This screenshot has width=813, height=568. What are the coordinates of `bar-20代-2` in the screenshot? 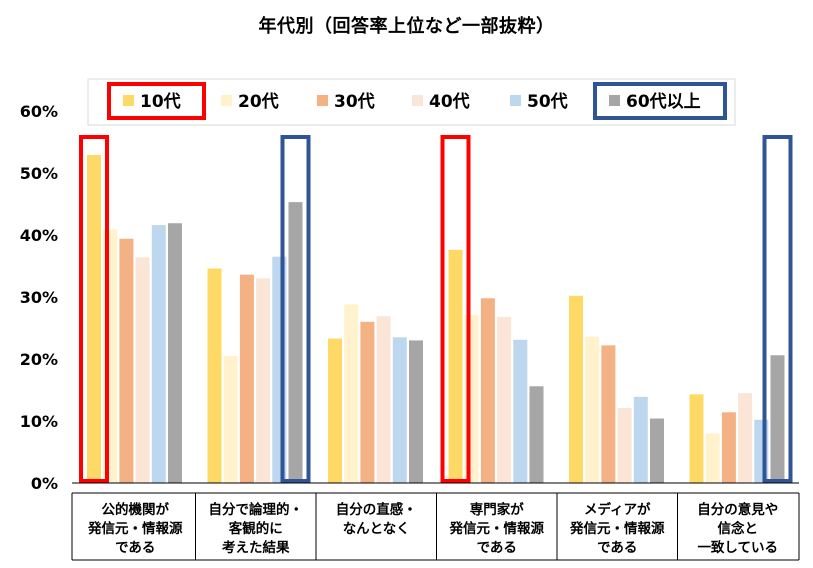 It's located at (351, 393).